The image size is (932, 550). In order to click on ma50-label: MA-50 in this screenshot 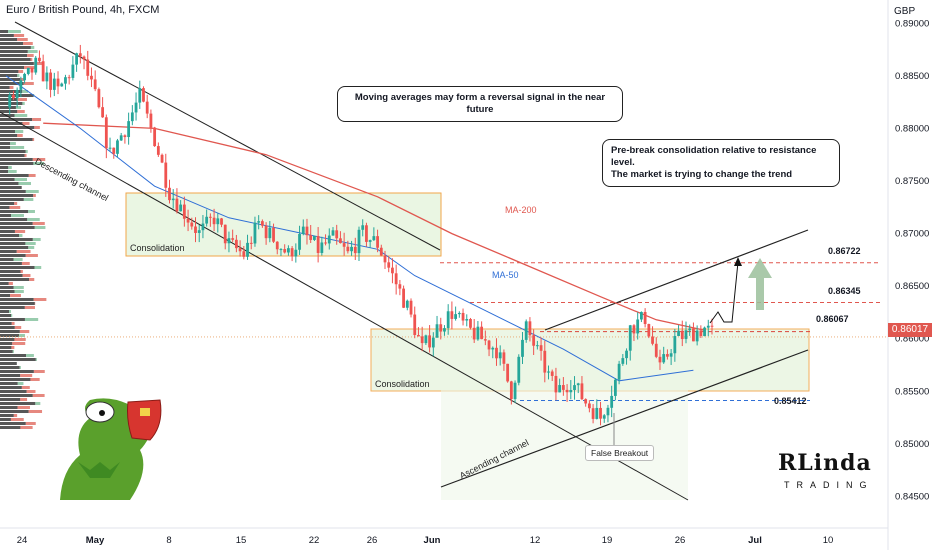, I will do `click(505, 275)`.